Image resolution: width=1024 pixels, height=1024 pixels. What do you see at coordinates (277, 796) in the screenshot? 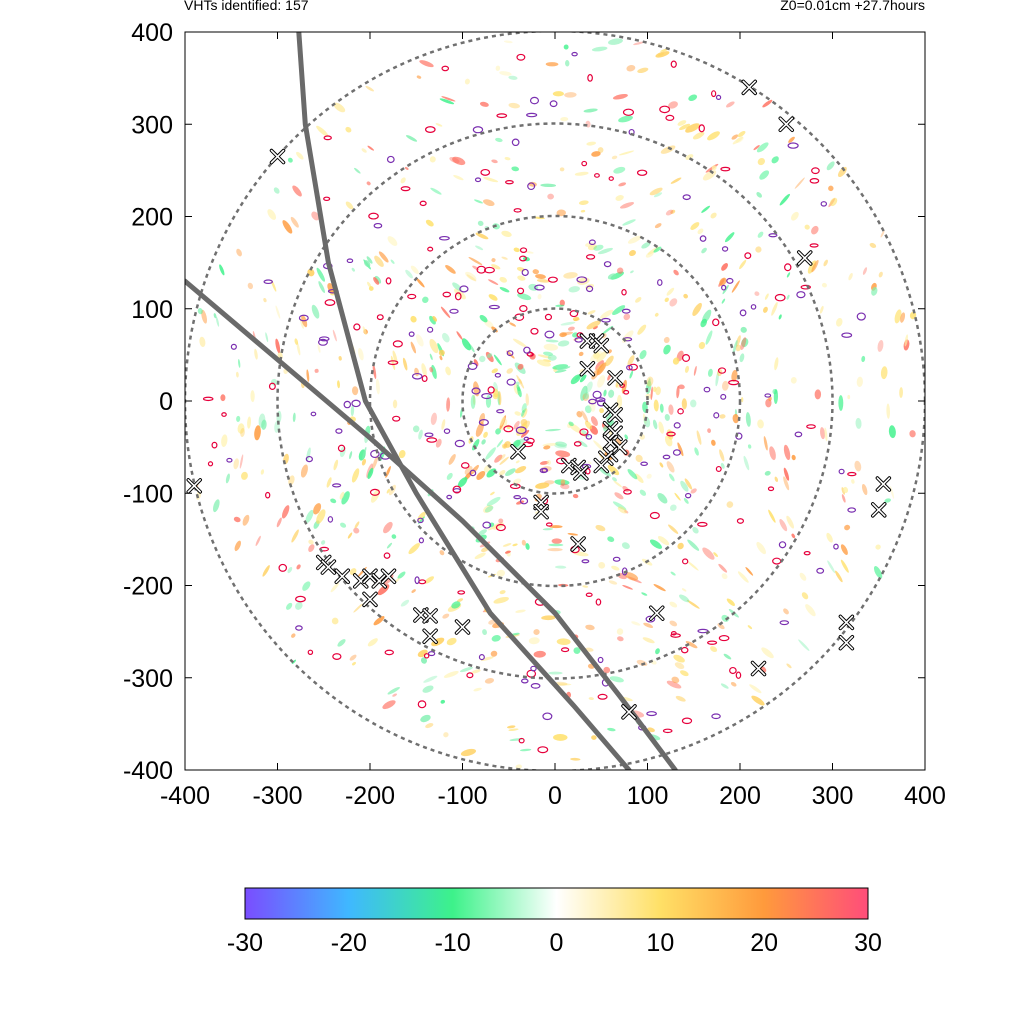
I see `x-tick-label: -300` at bounding box center [277, 796].